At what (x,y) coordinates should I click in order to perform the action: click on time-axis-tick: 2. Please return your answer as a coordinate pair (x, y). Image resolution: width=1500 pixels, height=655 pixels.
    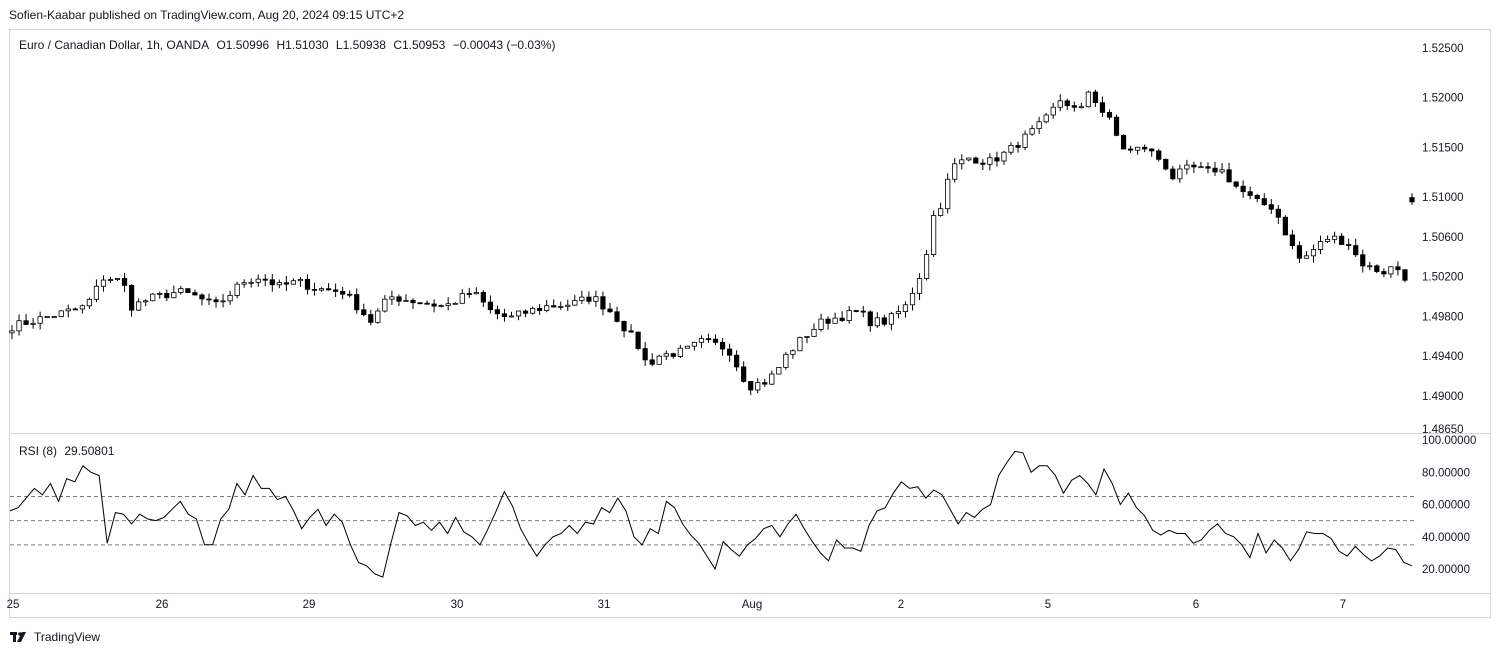
    Looking at the image, I should click on (901, 605).